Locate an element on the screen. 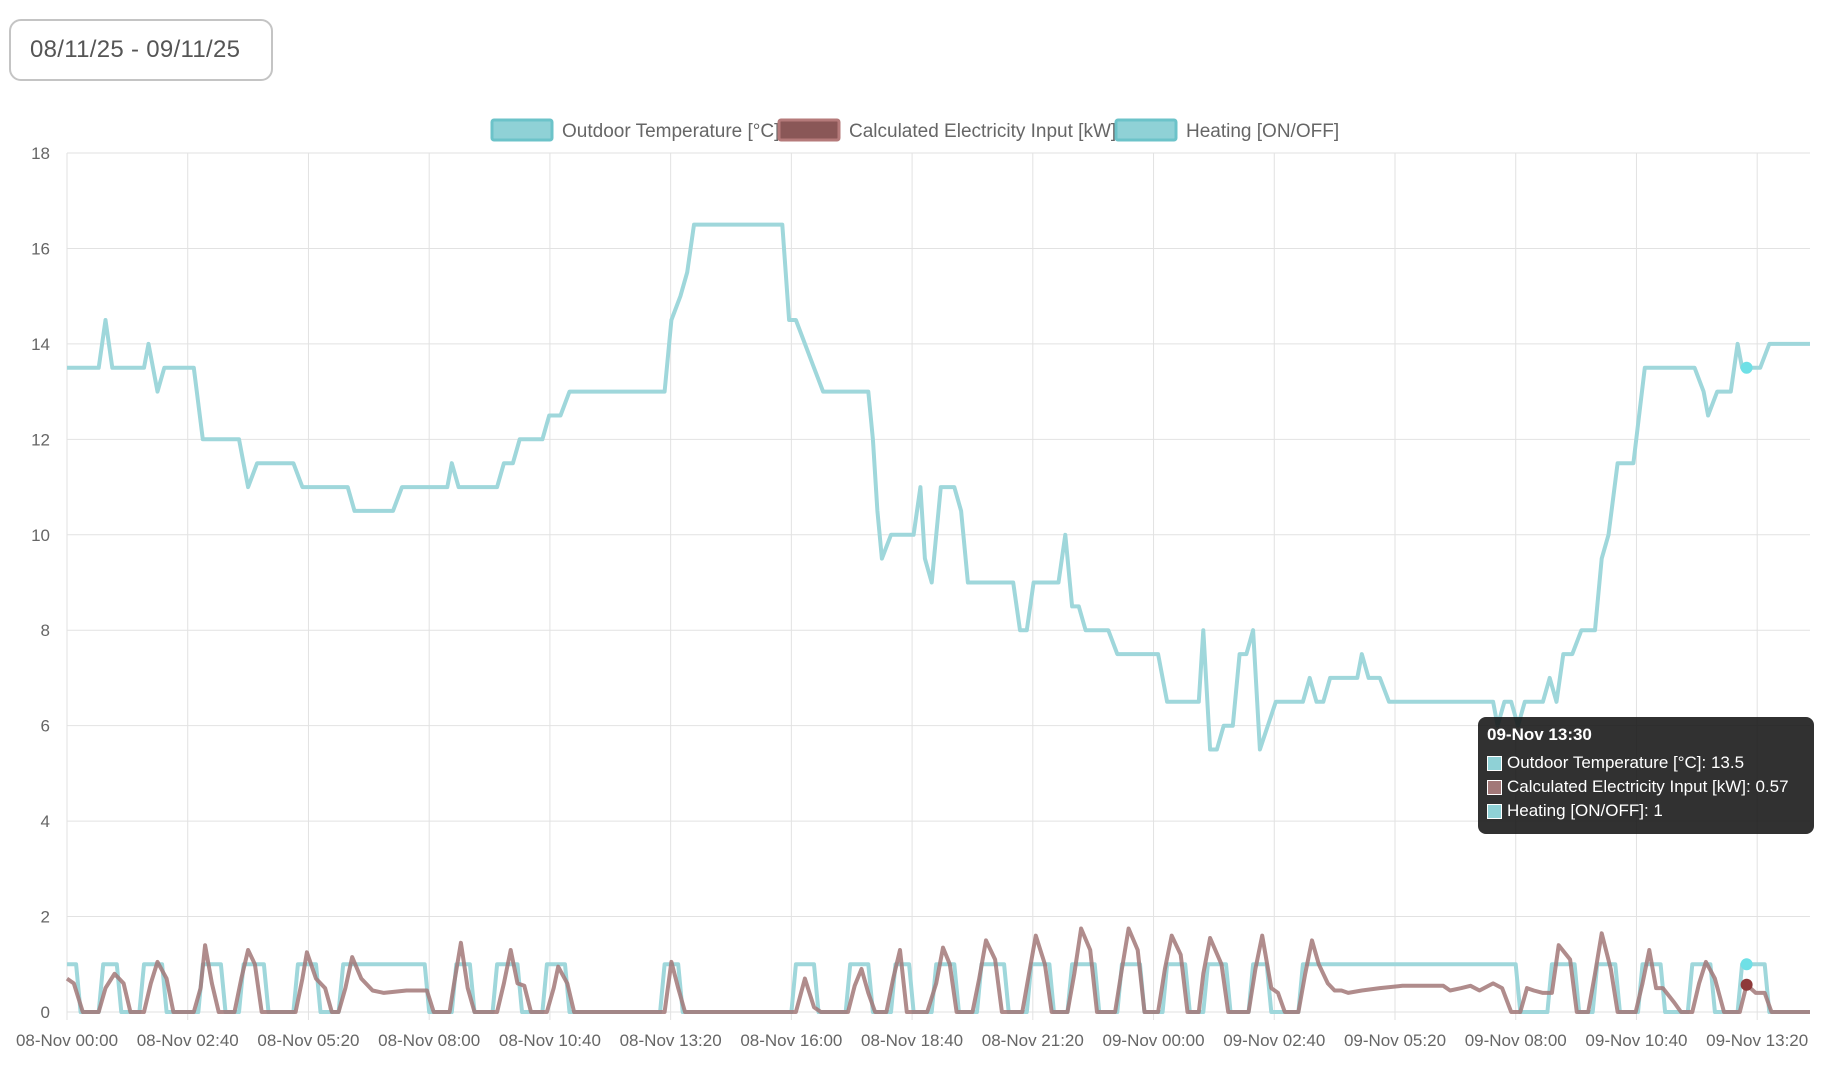 The image size is (1827, 1080). x-tick-label: 08-Nov 00:00 is located at coordinates (67, 1040).